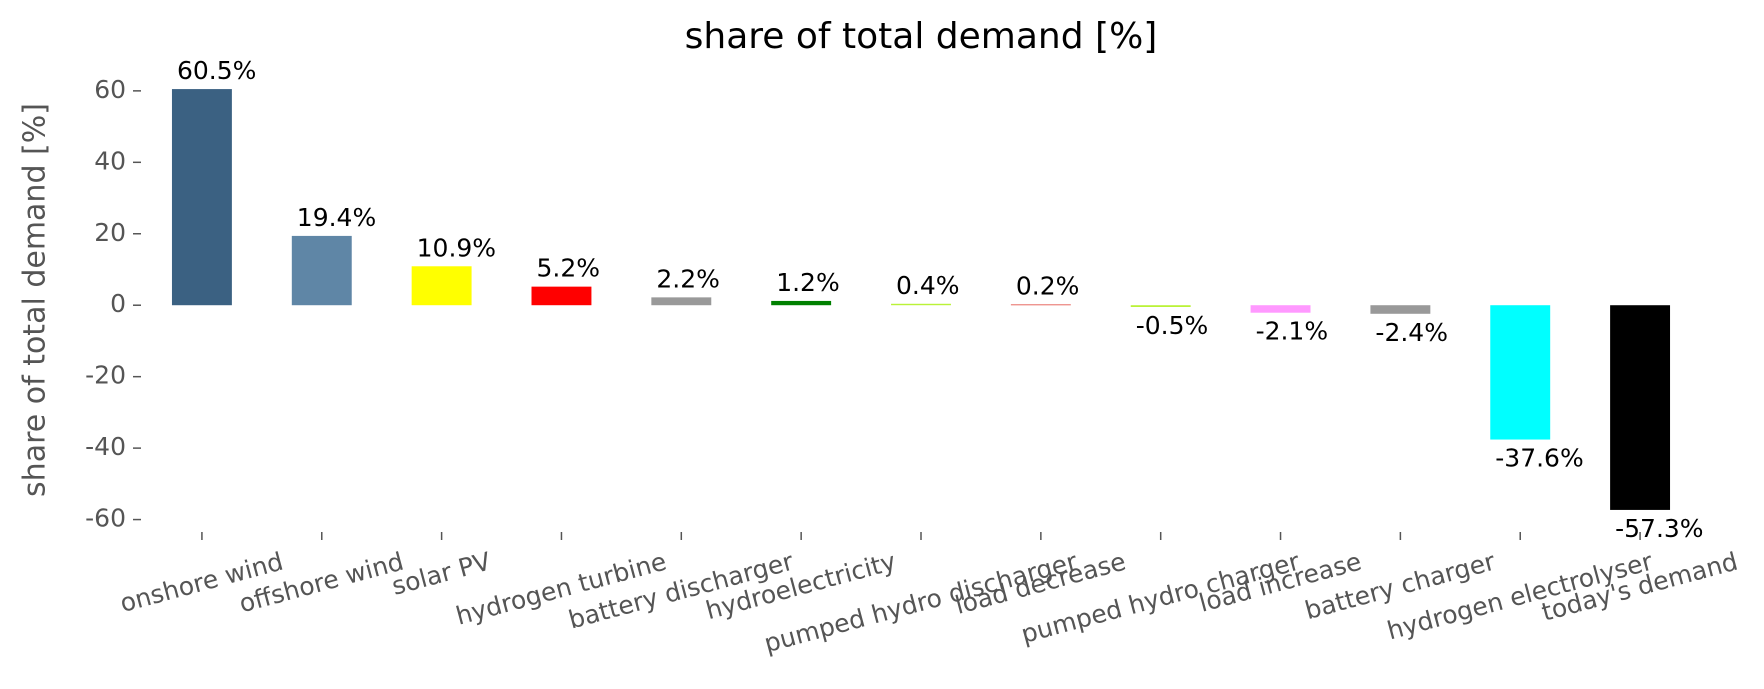 The height and width of the screenshot is (689, 1764). I want to click on value-label: 2.2%, so click(688, 278).